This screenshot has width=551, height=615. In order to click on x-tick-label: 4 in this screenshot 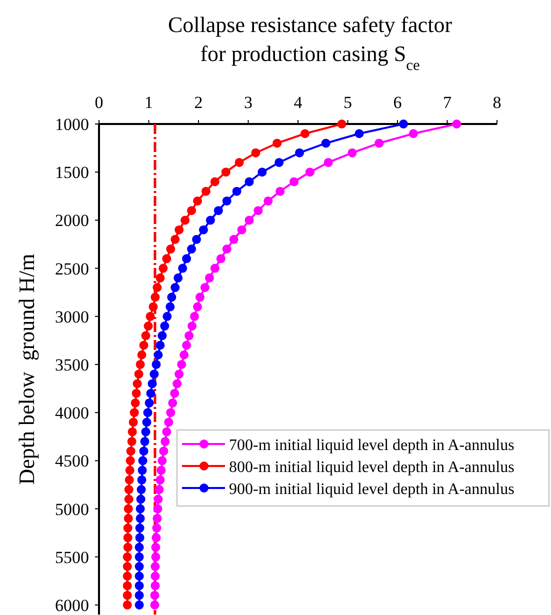, I will do `click(298, 102)`.